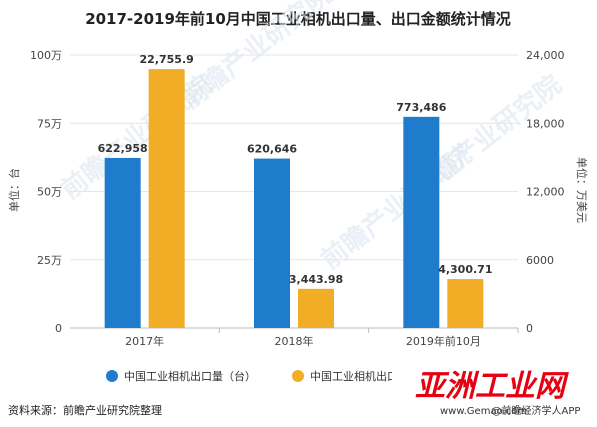 The height and width of the screenshot is (427, 597). What do you see at coordinates (49, 192) in the screenshot?
I see `left-tick-label: 50万` at bounding box center [49, 192].